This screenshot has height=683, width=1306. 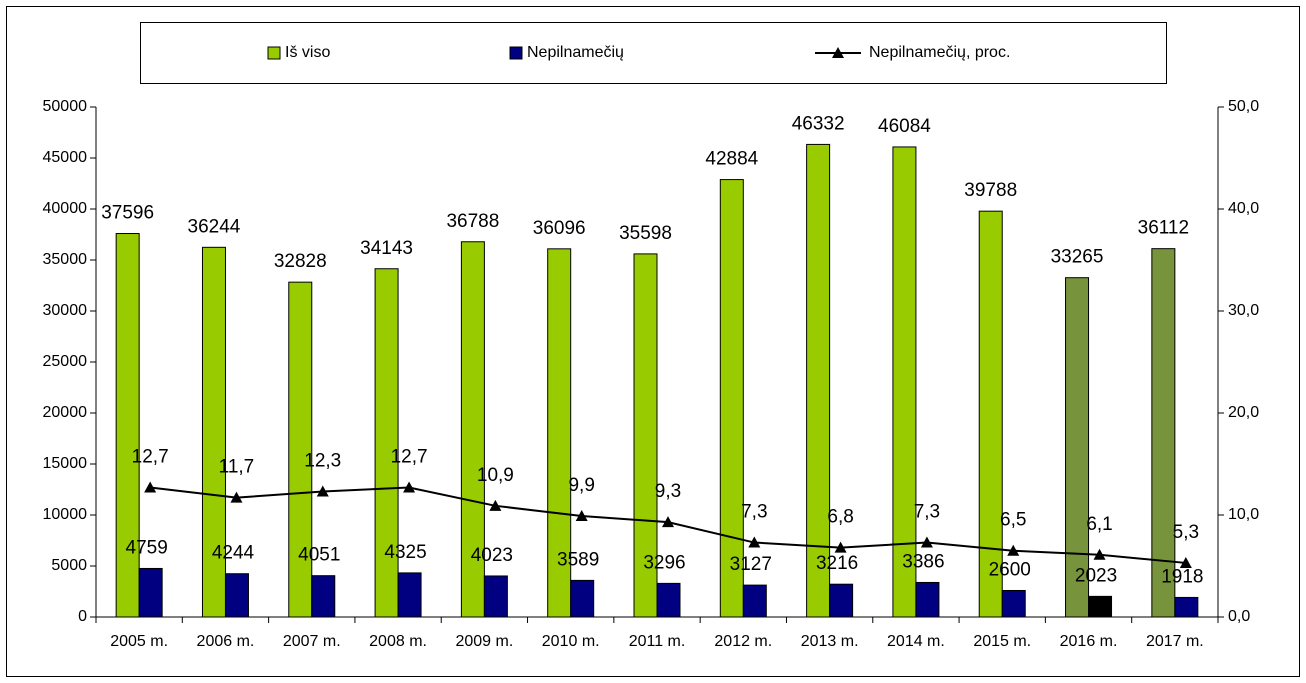 What do you see at coordinates (751, 564) in the screenshot?
I see `data-label: 3127` at bounding box center [751, 564].